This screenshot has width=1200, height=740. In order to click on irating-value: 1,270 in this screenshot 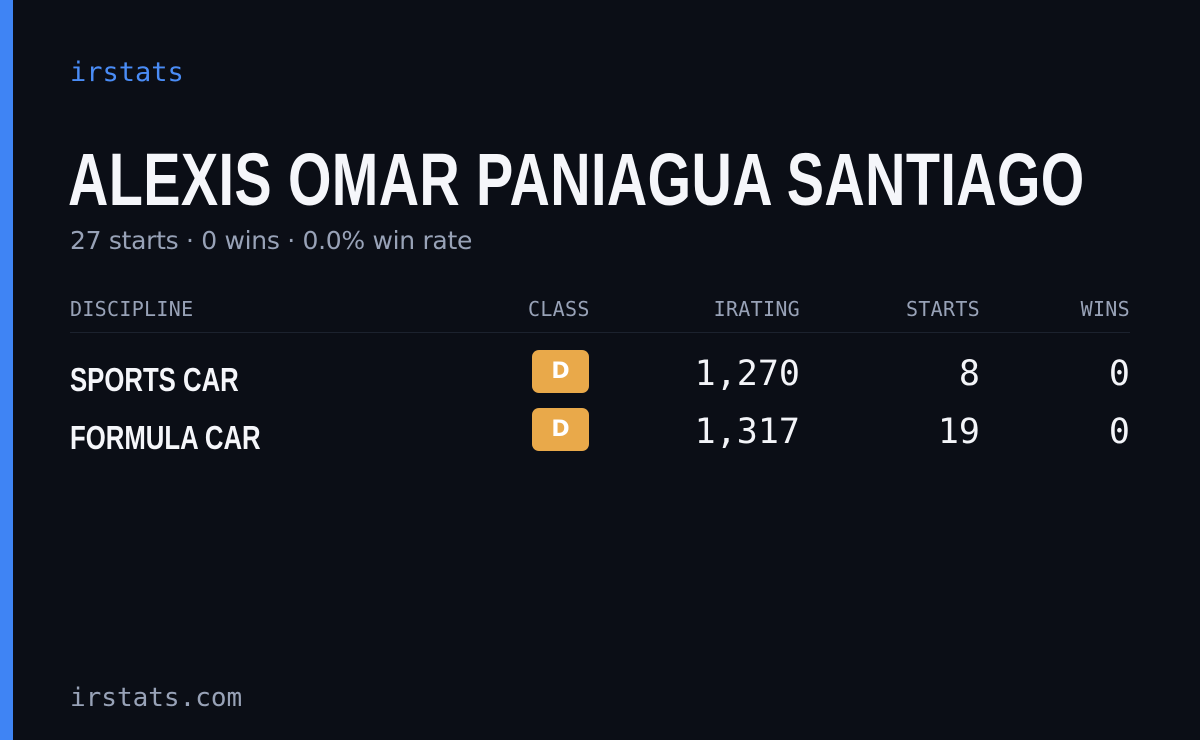, I will do `click(747, 374)`.